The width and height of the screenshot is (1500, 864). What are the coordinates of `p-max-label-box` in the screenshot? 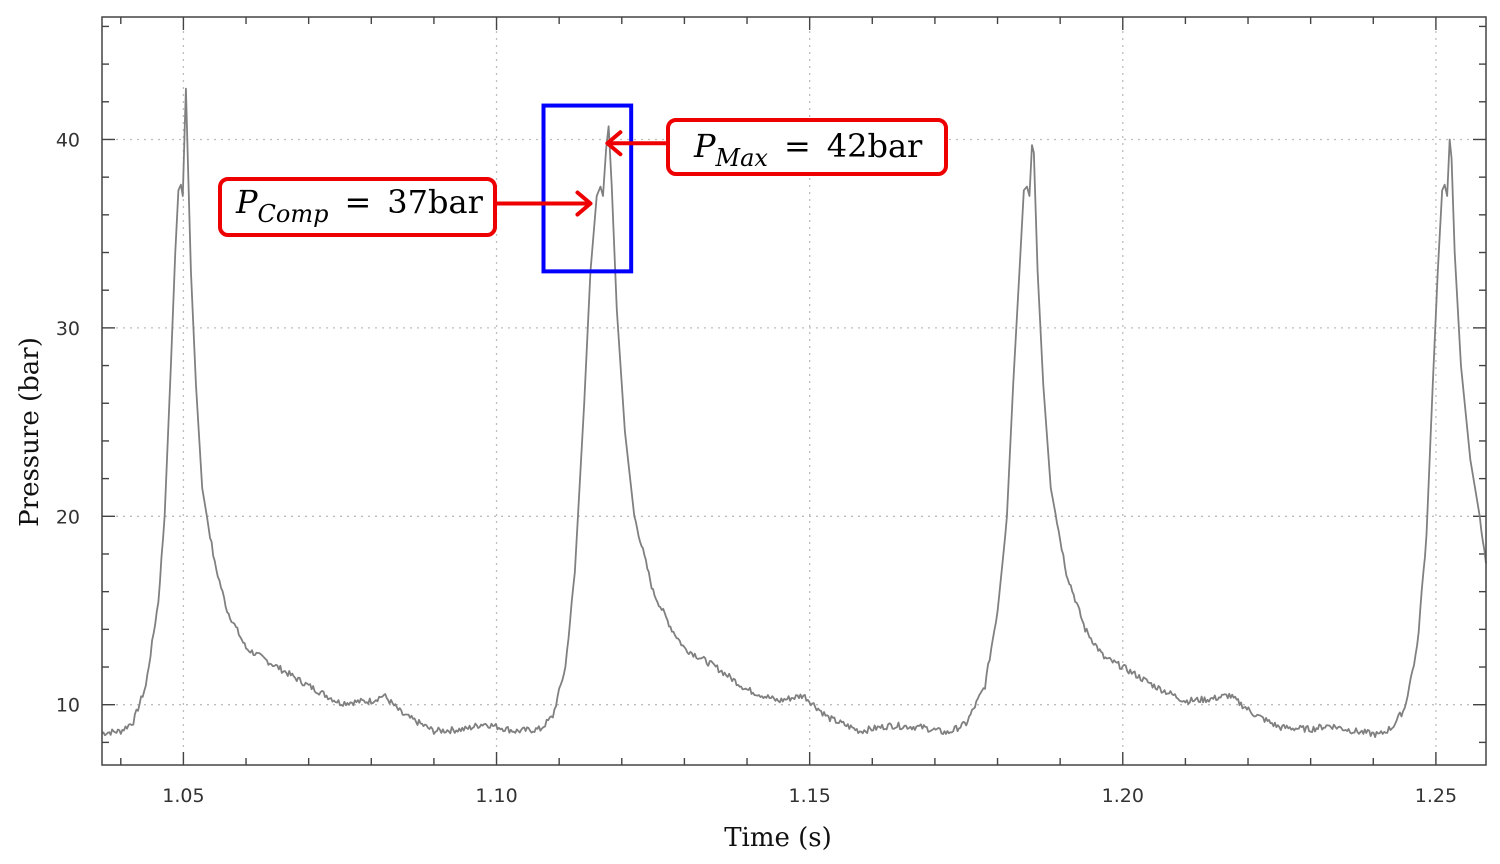 It's located at (807, 147).